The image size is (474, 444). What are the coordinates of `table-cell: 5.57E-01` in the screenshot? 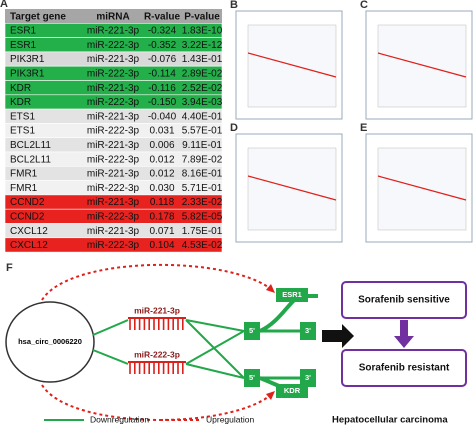 It's located at (202, 131).